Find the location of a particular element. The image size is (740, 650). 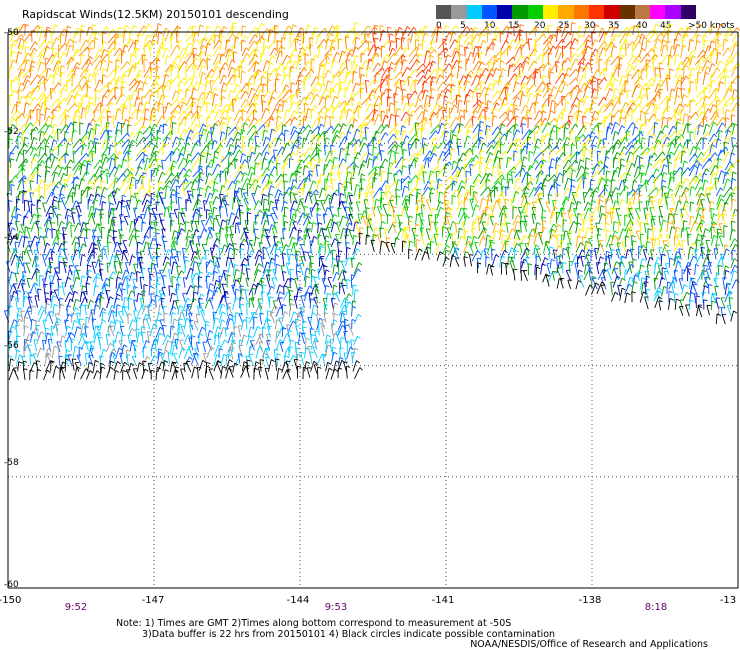

scale-swatch is located at coordinates (489, 12).